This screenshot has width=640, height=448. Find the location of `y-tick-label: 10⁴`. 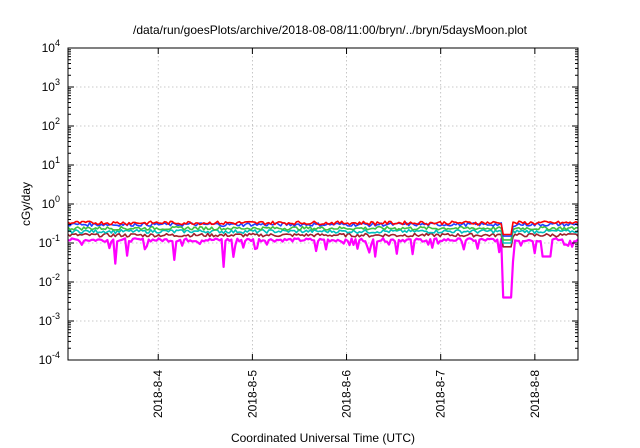

y-tick-label: 10⁴ is located at coordinates (51, 46).